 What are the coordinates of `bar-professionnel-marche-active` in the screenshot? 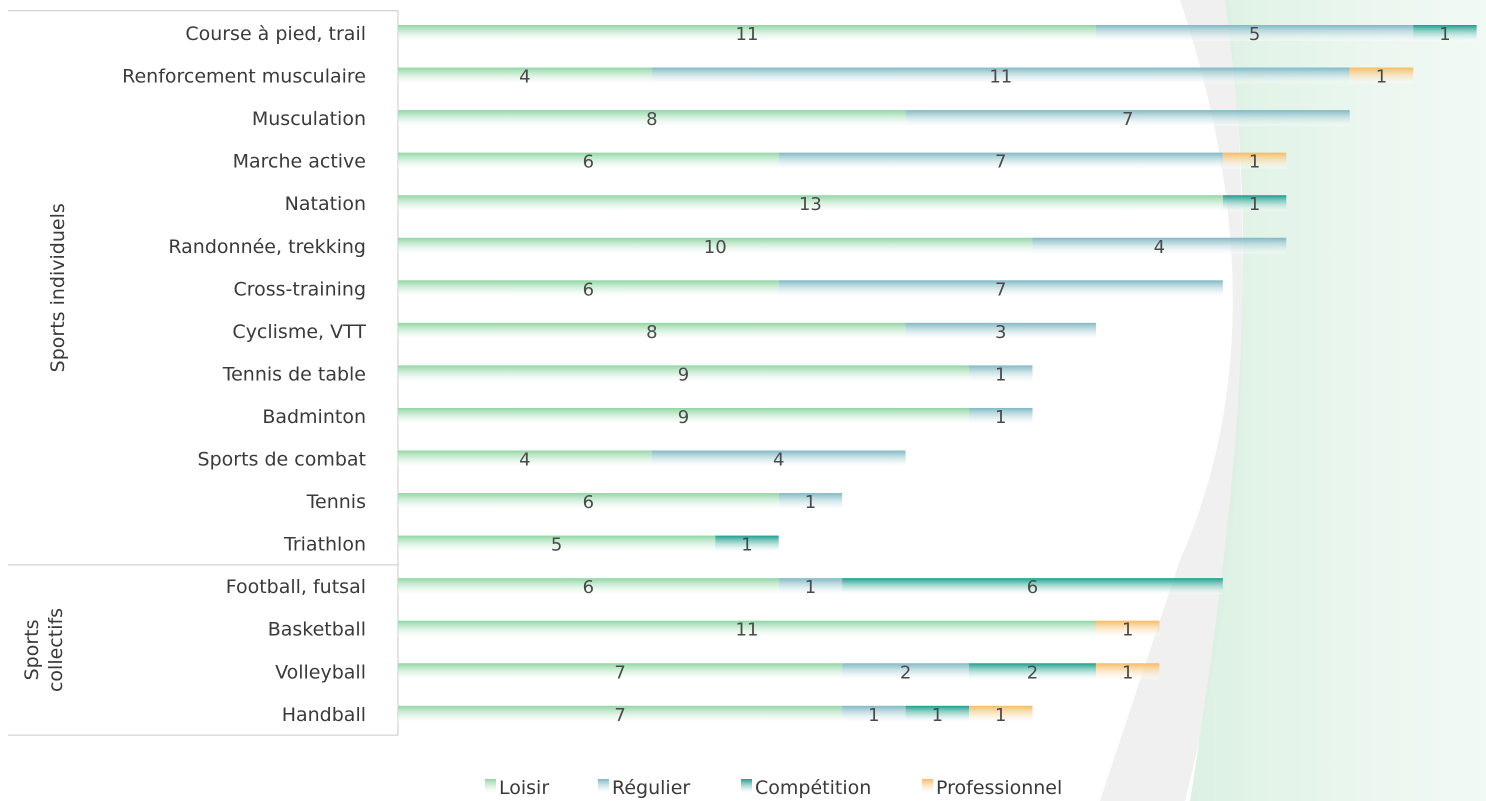 It's located at (1254, 160).